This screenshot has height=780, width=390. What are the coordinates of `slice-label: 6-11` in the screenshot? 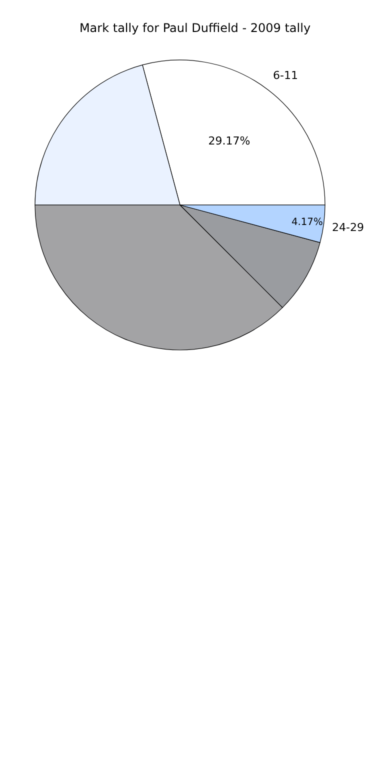 It's located at (285, 75).